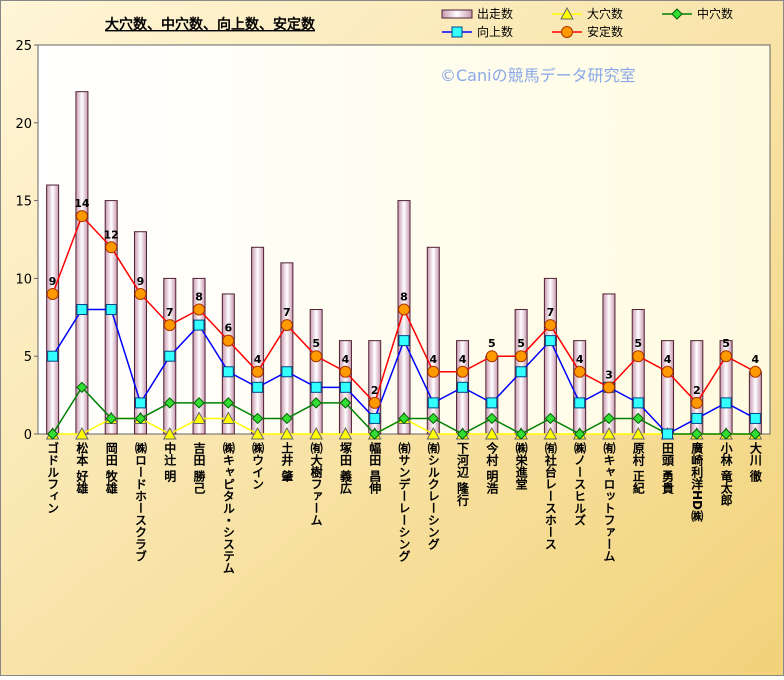 The image size is (784, 680). I want to click on x-tick-label: 大川 徹, so click(755, 462).